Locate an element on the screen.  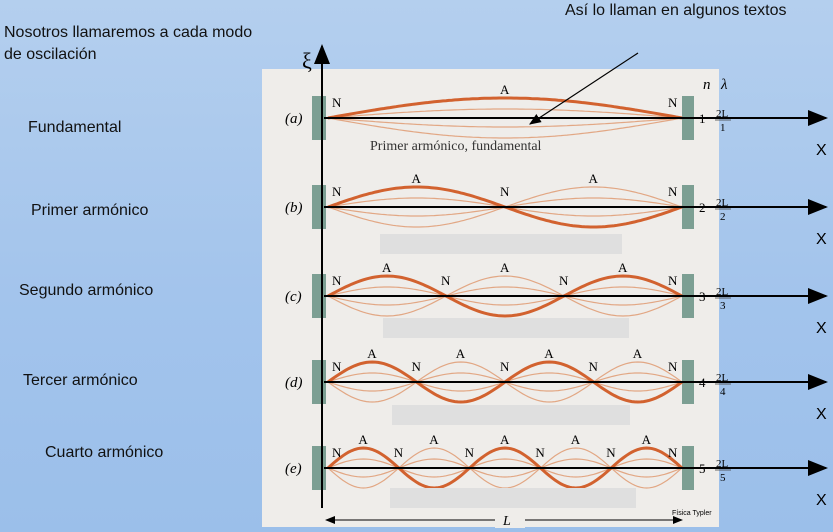
length-label: L is located at coordinates (506, 521).